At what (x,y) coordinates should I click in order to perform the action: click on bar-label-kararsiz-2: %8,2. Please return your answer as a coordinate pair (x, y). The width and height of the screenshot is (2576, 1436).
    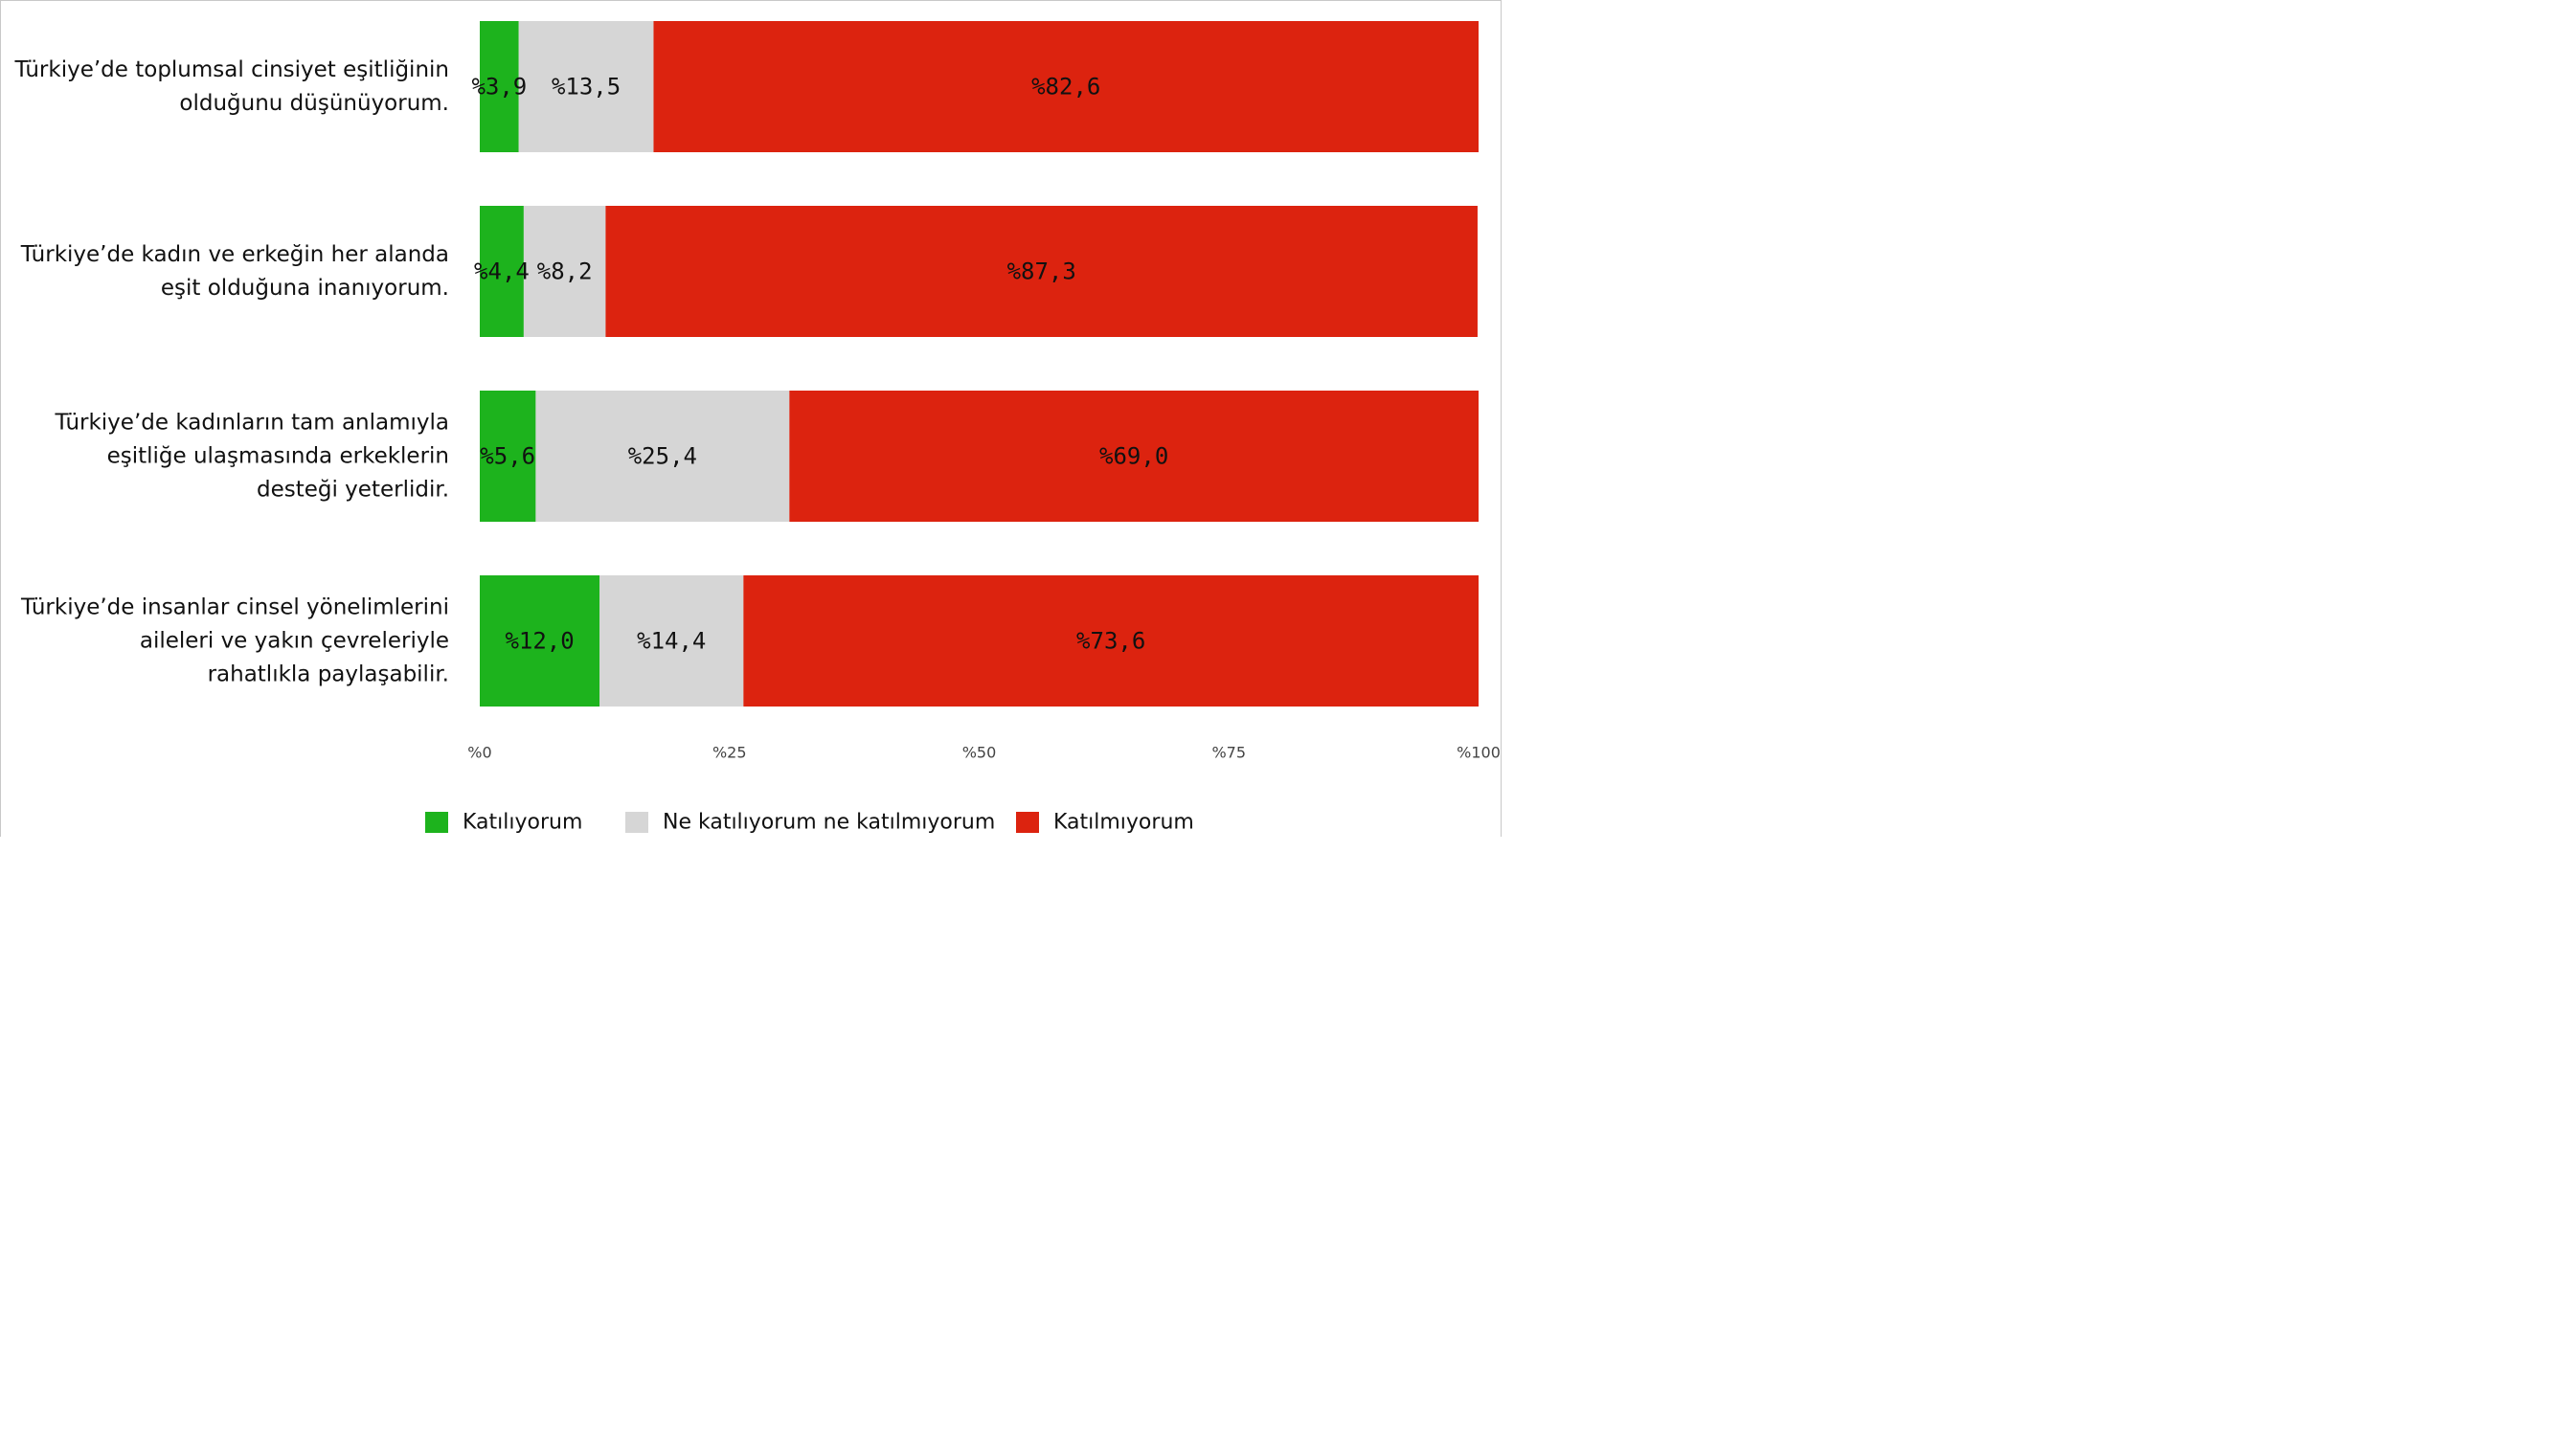
    Looking at the image, I should click on (565, 271).